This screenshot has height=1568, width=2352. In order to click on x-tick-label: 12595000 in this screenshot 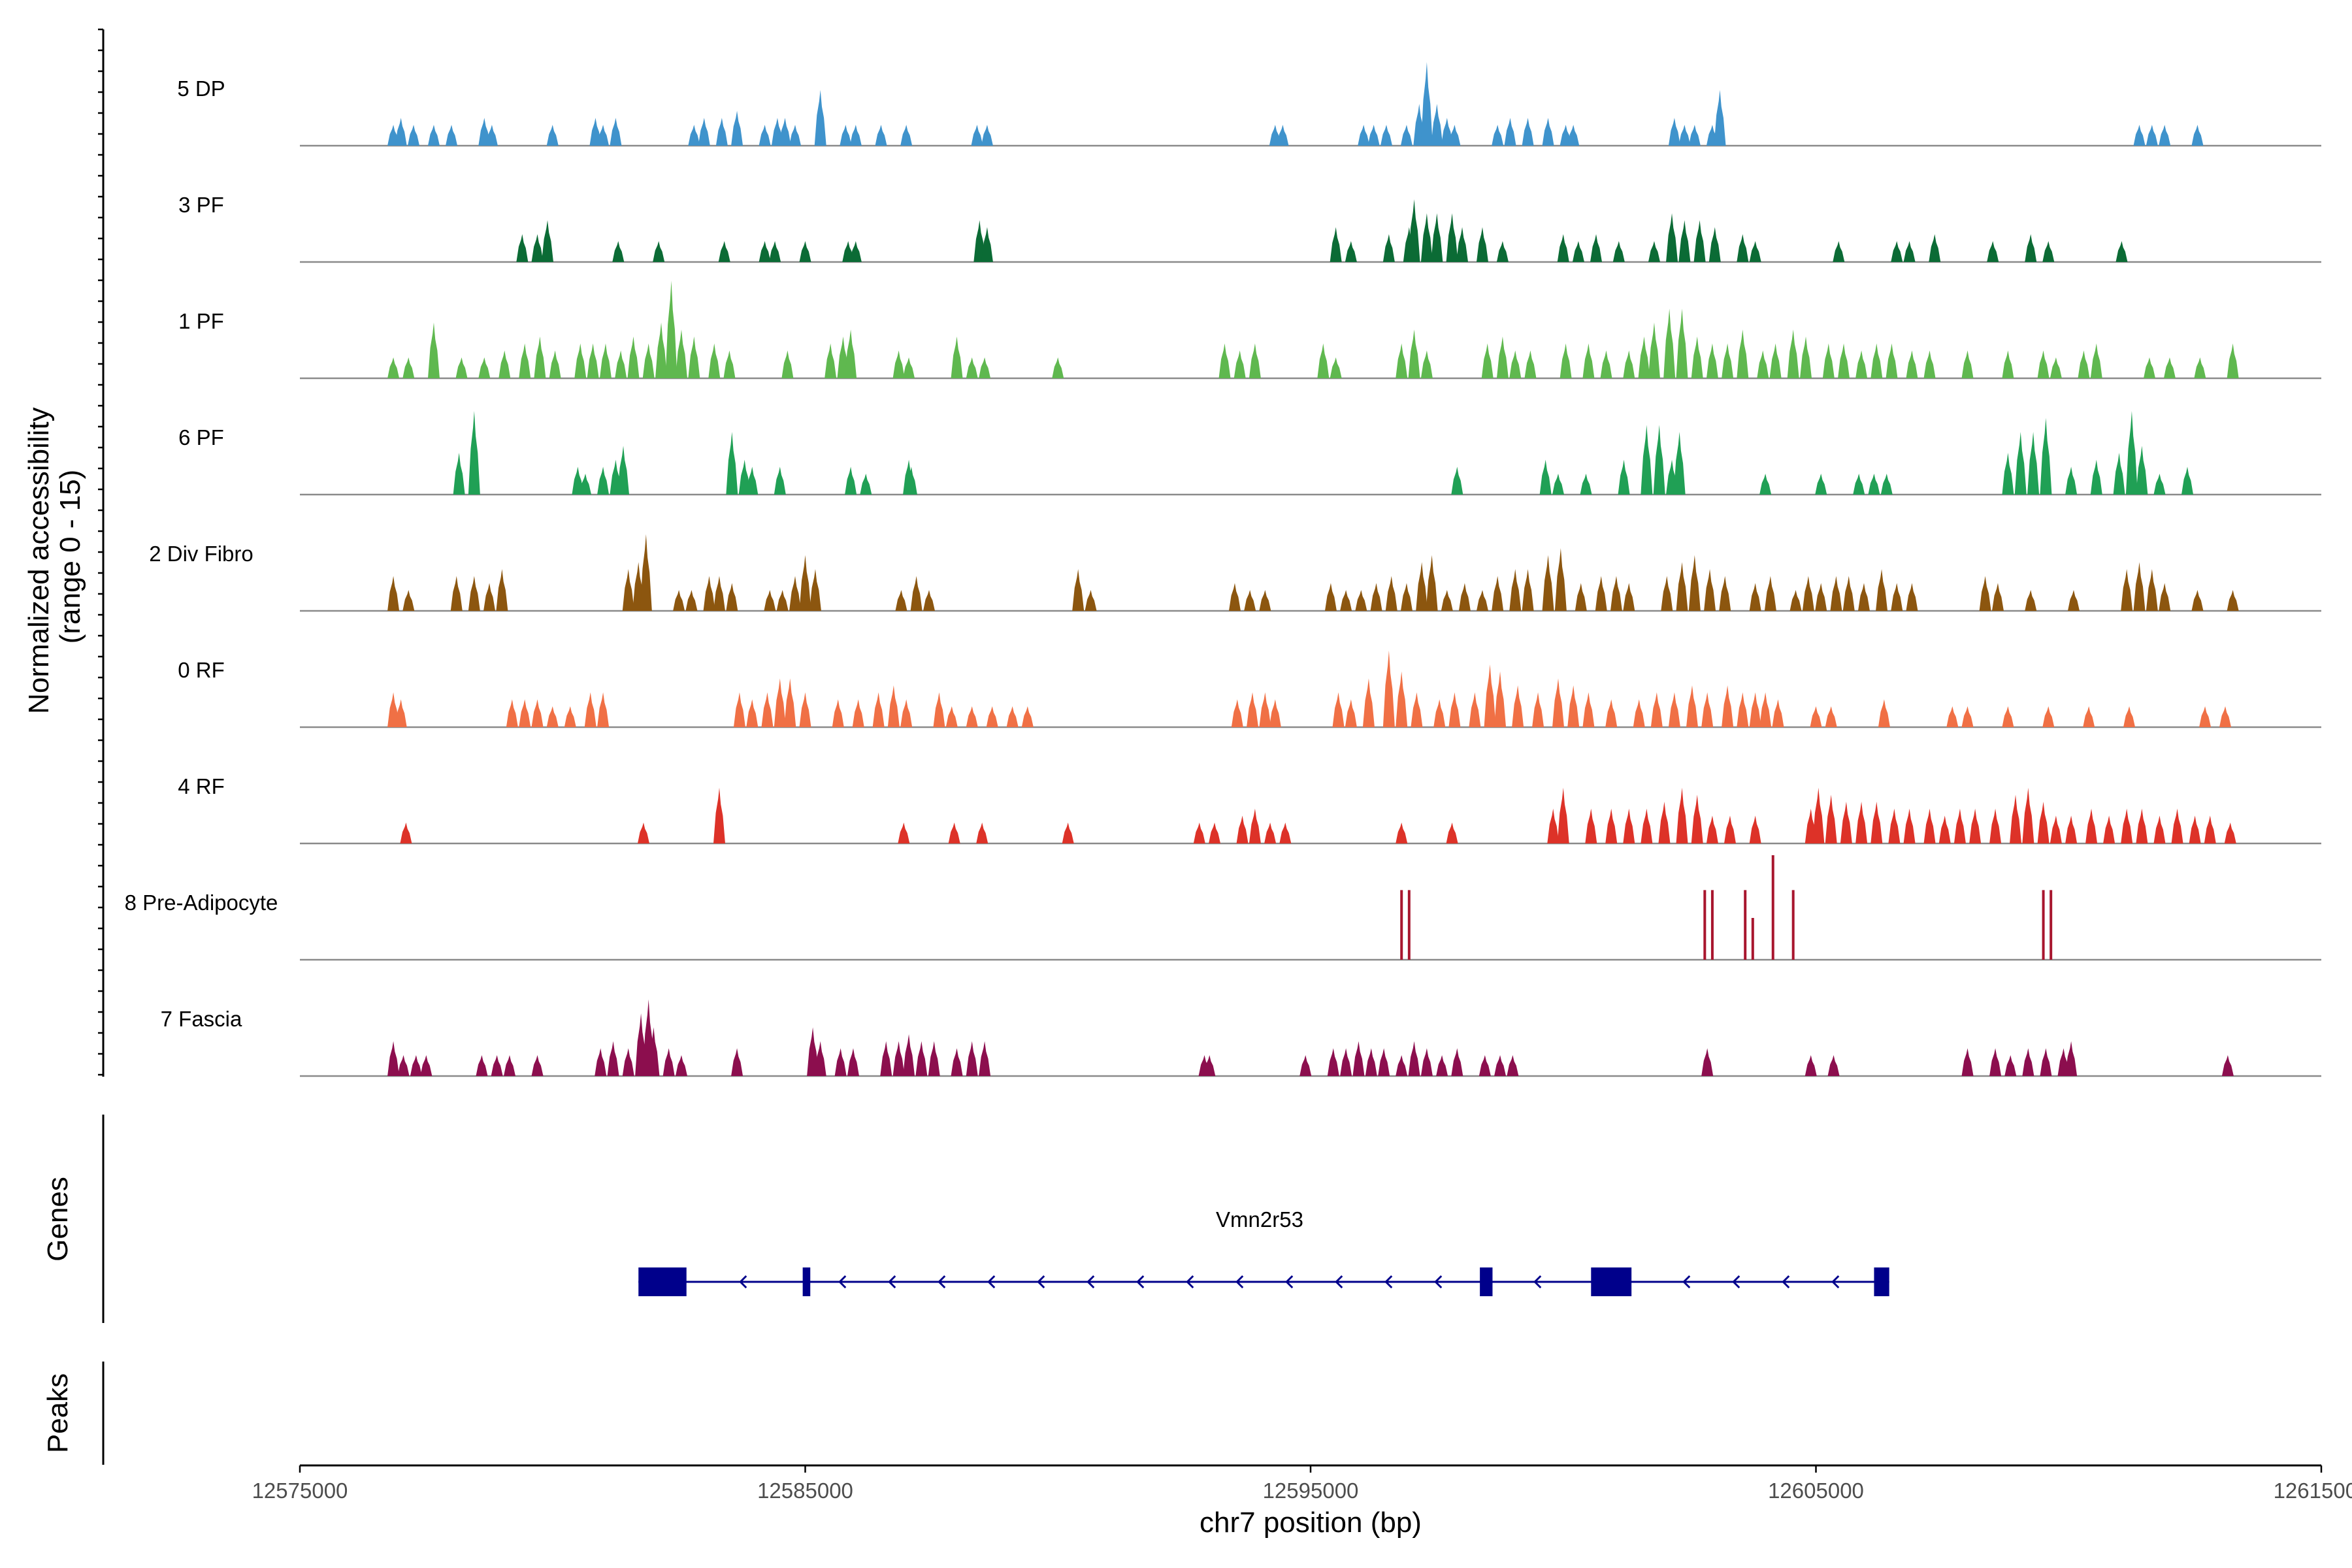, I will do `click(1311, 1490)`.